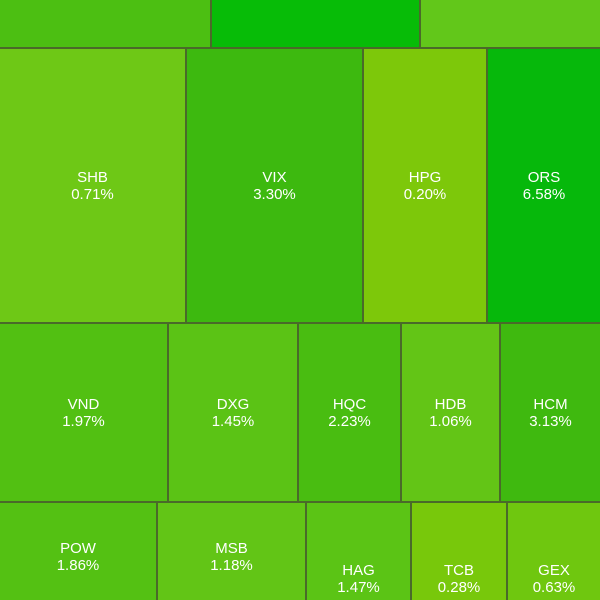 This screenshot has height=600, width=600. What do you see at coordinates (233, 404) in the screenshot?
I see `stock-symbol: DXG` at bounding box center [233, 404].